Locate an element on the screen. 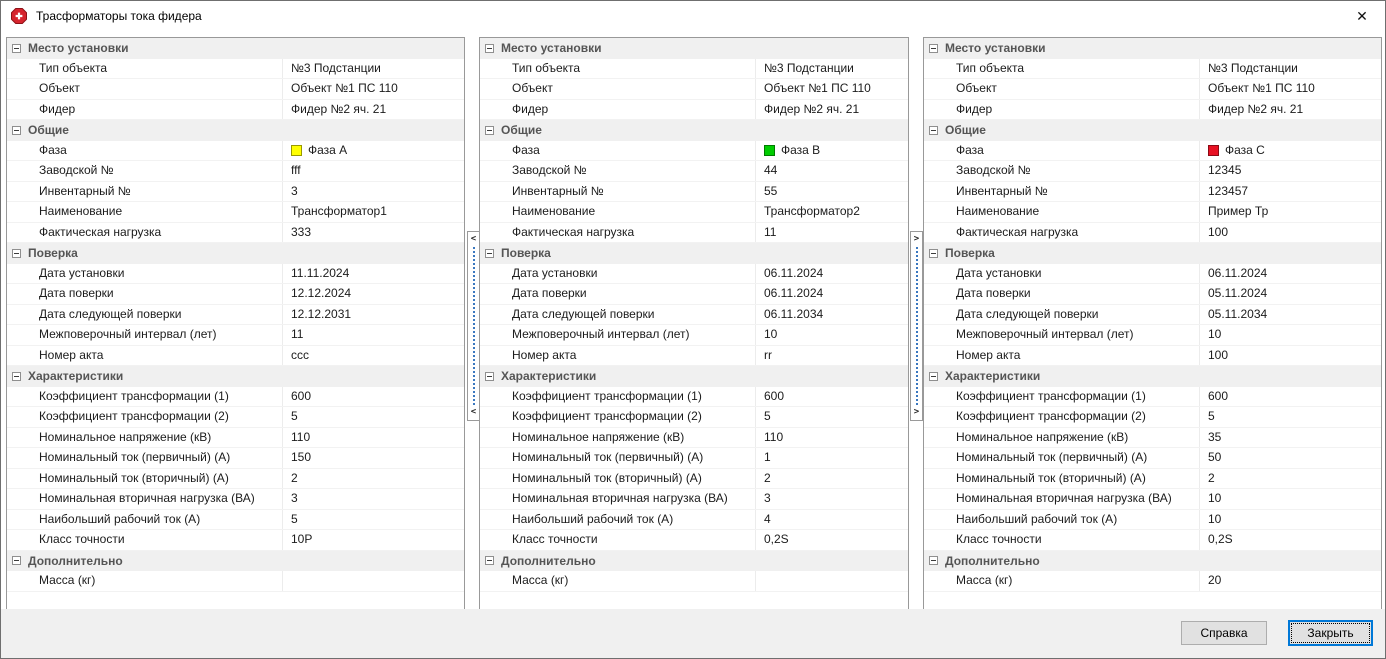 This screenshot has width=1386, height=659. property-value: 150 is located at coordinates (373, 458).